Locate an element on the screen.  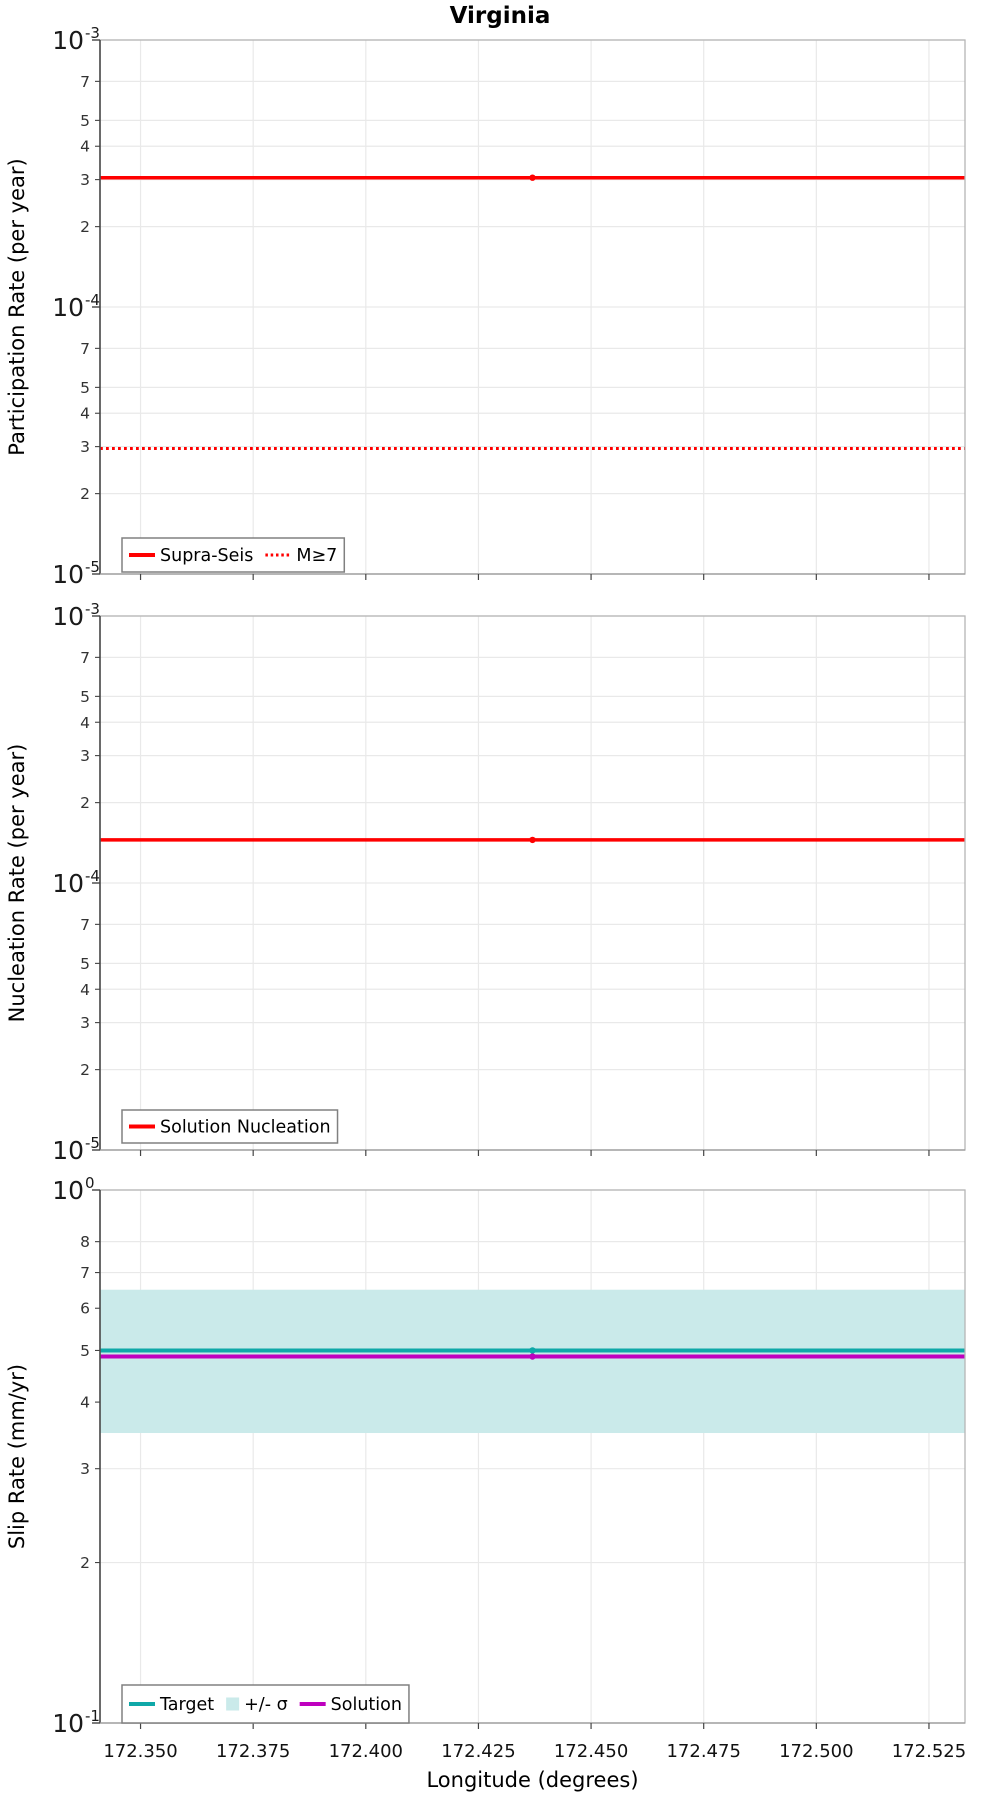
legend-slip-rate: Target +/- σ Solution is located at coordinates (265, 1704).